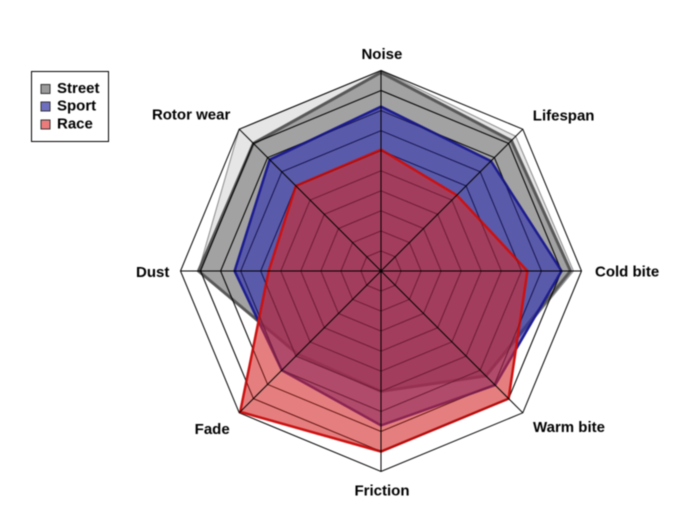 This screenshot has height=507, width=682. I want to click on svg-text: Rotor wear, so click(191, 114).